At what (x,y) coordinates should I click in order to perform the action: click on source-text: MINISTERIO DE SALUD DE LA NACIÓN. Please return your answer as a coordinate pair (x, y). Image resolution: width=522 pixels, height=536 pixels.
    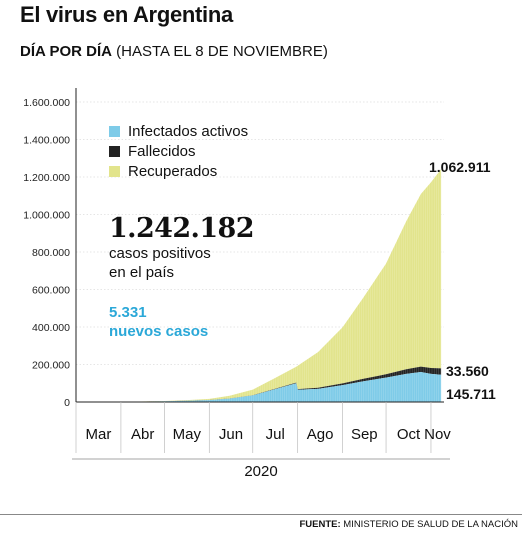
    Looking at the image, I should click on (429, 524).